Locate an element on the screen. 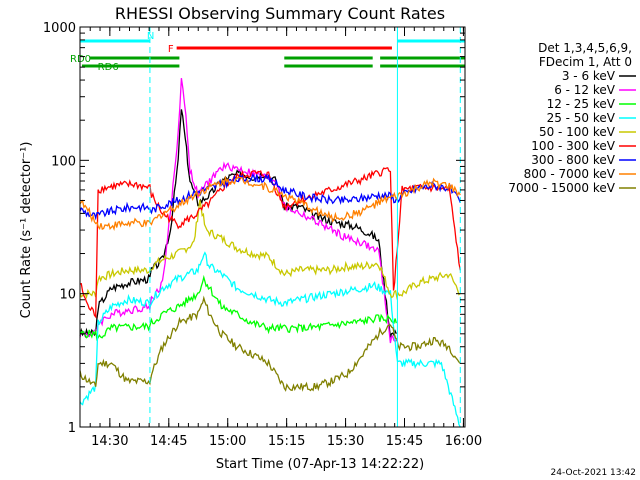  x-tick-label: 15:00 is located at coordinates (227, 441).